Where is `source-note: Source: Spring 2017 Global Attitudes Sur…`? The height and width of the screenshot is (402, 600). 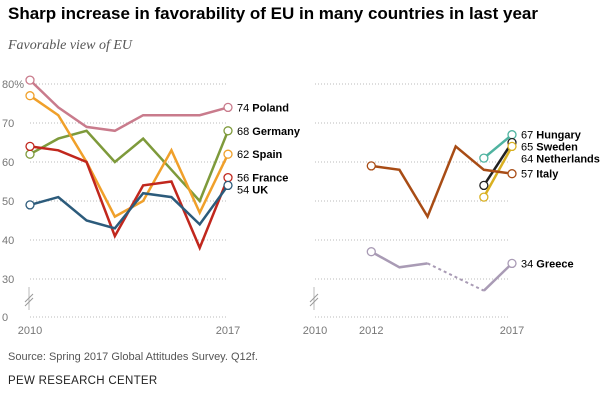 source-note: Source: Spring 2017 Global Attitudes Sur… is located at coordinates (133, 357).